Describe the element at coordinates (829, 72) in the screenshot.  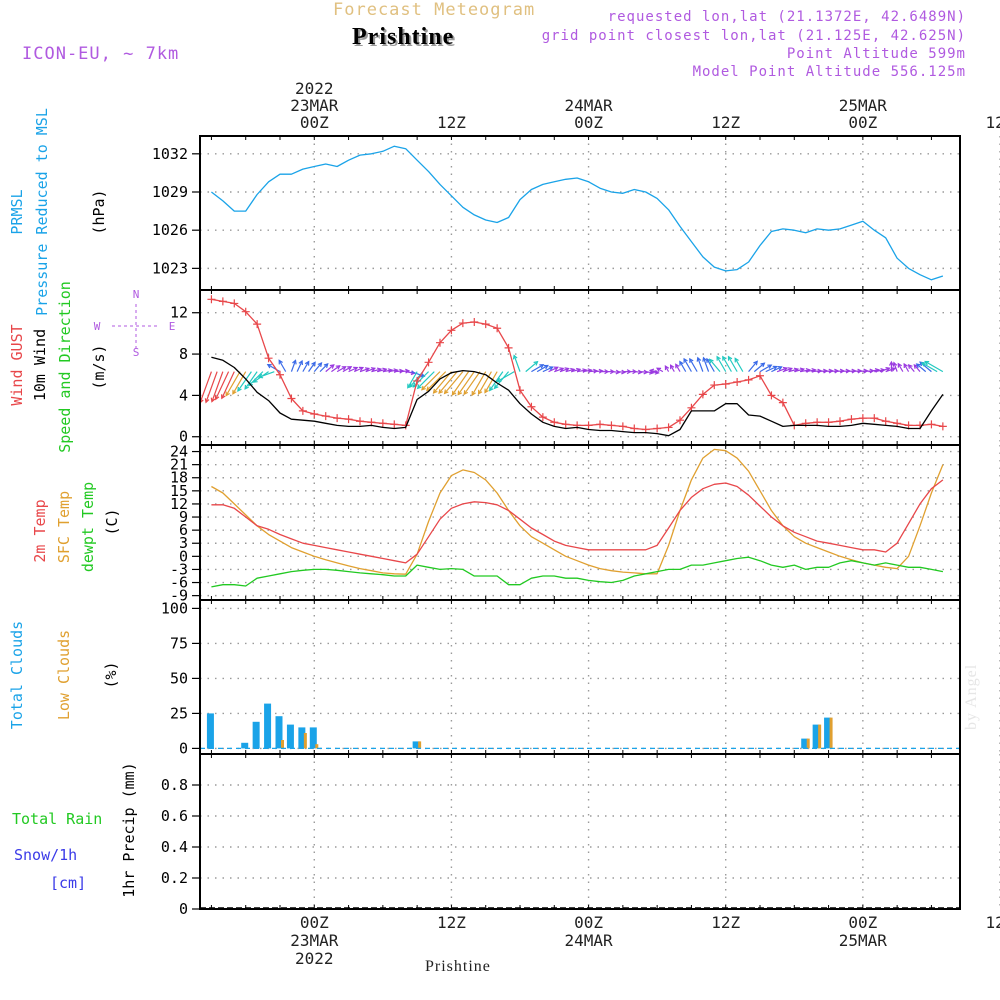
I see `model-point-altitude: Model Point Altitude 556.125m` at that location.